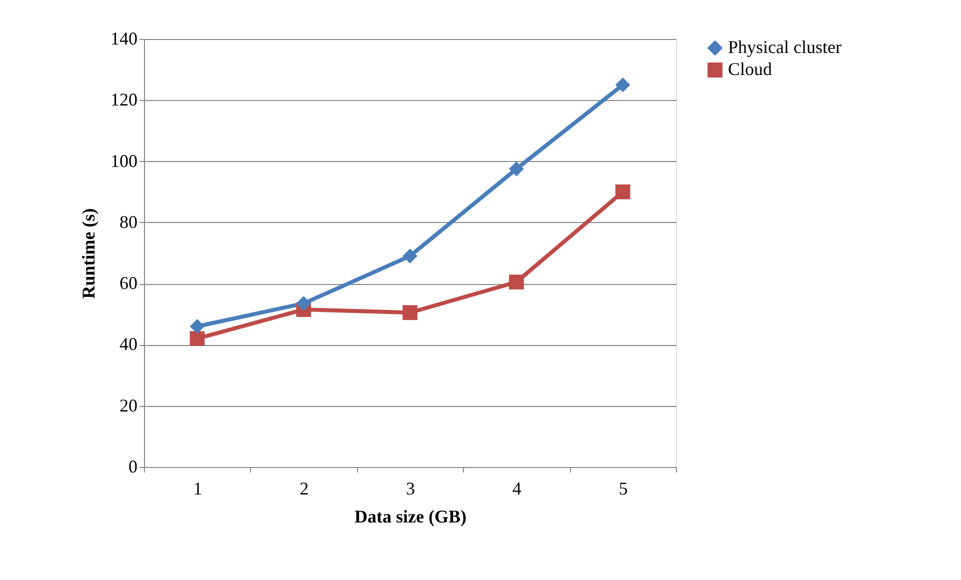  I want to click on y-tick-label: 0, so click(133, 466).